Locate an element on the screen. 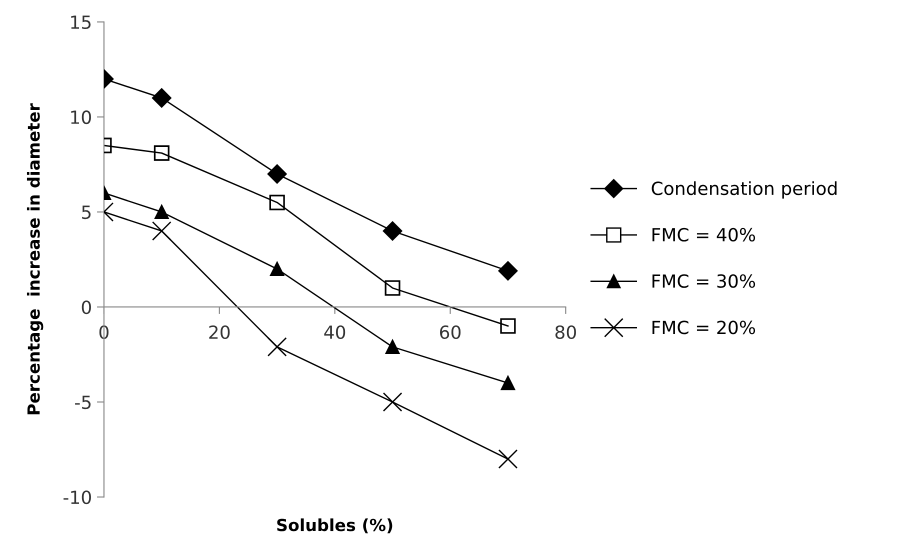  y-tick-label: 15 is located at coordinates (81, 23).